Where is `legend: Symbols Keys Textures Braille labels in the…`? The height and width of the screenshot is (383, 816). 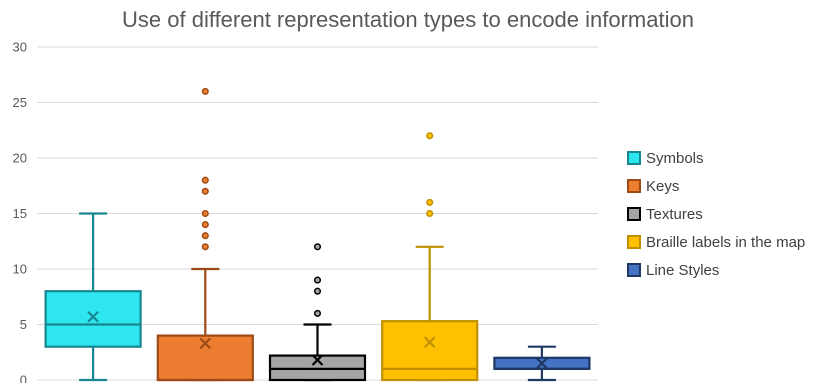
legend: Symbols Keys Textures Braille labels in the… is located at coordinates (716, 214).